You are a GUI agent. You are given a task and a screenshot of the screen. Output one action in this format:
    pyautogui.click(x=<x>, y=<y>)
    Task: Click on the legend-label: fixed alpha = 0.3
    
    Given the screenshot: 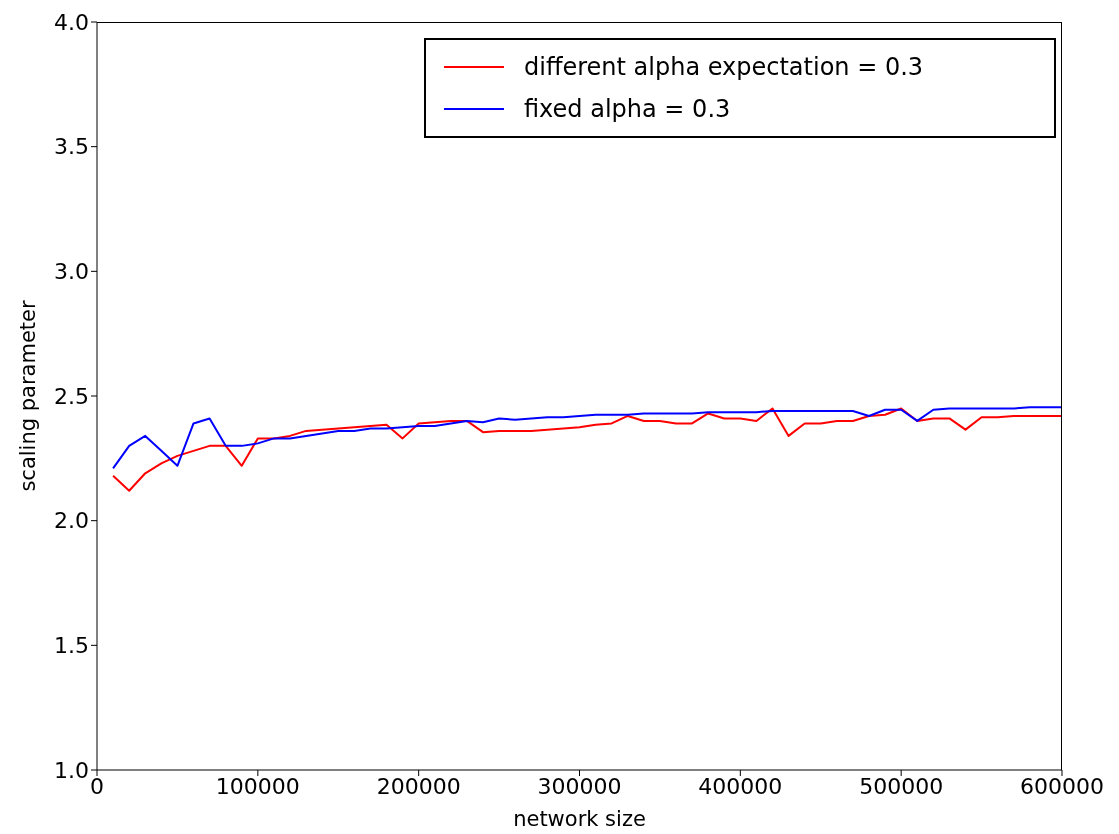 What is the action you would take?
    pyautogui.click(x=627, y=109)
    